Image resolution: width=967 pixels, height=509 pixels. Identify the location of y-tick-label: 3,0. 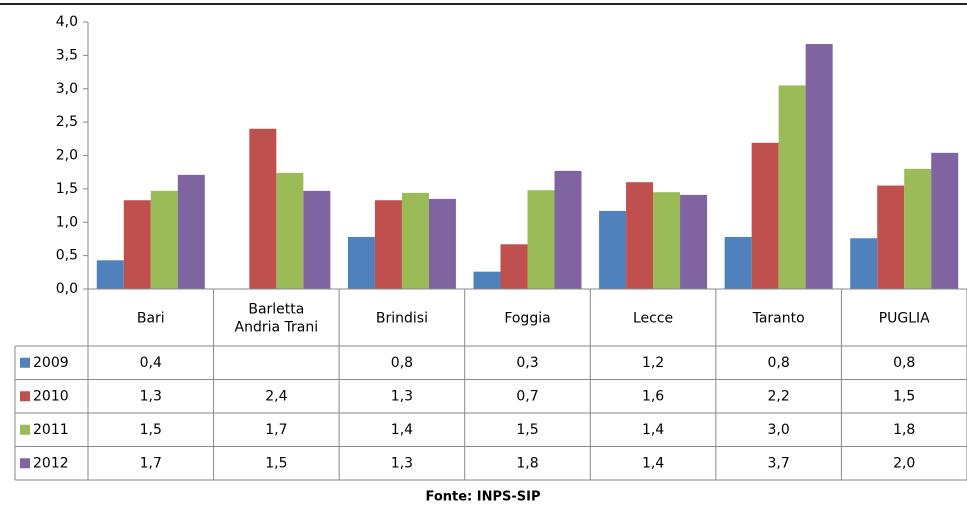
(67, 89).